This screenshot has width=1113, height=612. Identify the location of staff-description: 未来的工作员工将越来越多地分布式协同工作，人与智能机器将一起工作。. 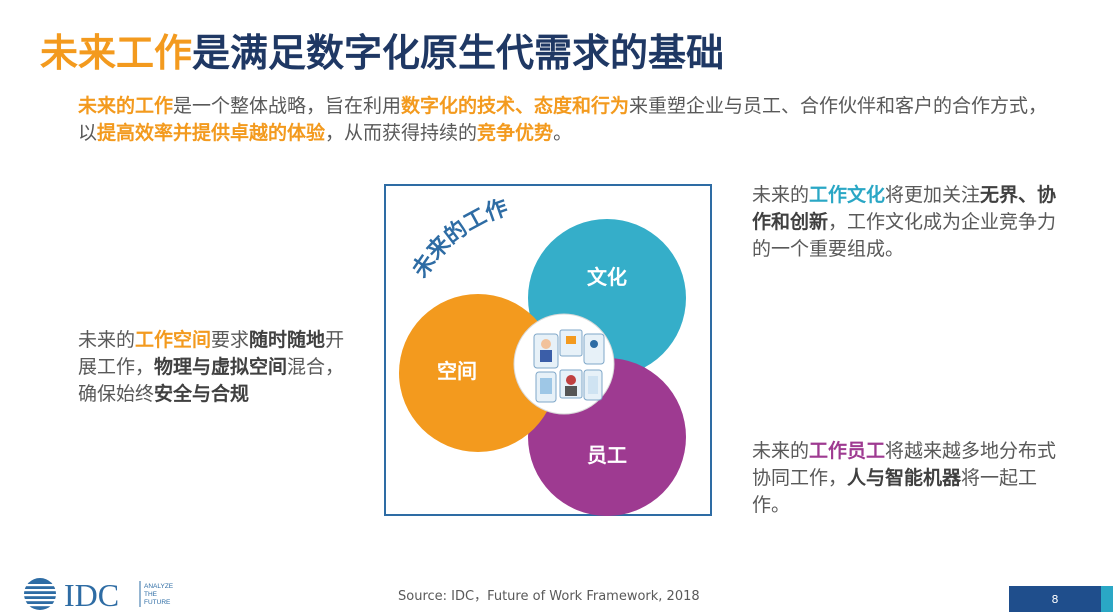
(907, 478).